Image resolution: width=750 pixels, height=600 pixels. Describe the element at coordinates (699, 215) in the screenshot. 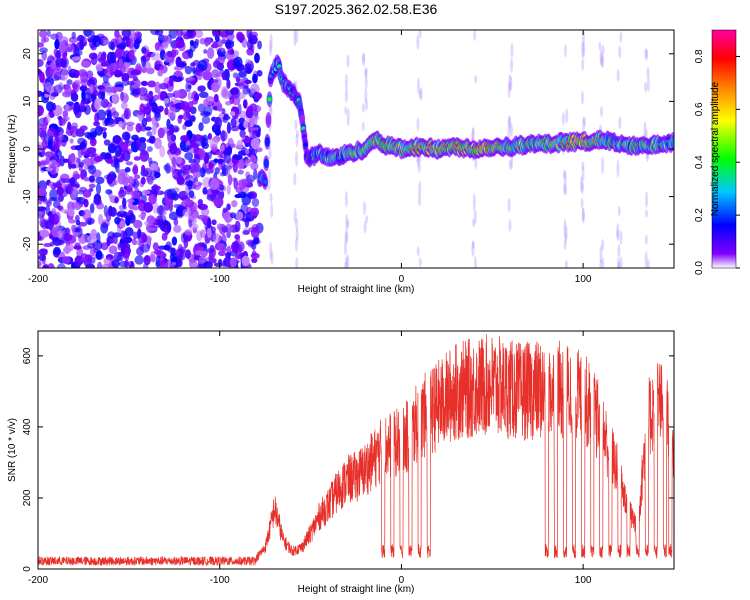

I see `colorbar-tick-label: 0.2` at that location.